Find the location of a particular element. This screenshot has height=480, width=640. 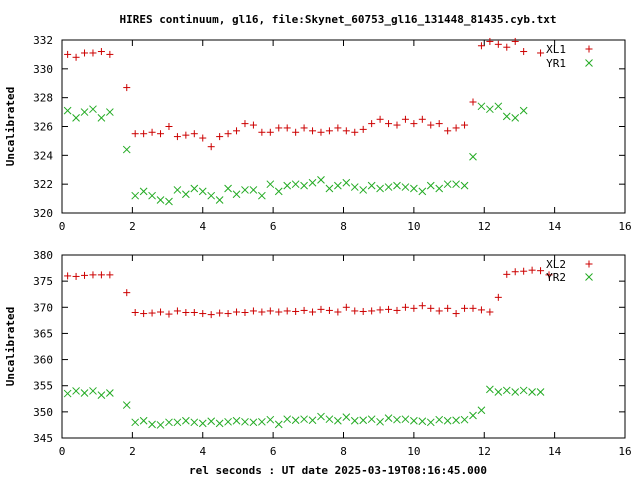

y-tick-label: 345 is located at coordinates (43, 438).